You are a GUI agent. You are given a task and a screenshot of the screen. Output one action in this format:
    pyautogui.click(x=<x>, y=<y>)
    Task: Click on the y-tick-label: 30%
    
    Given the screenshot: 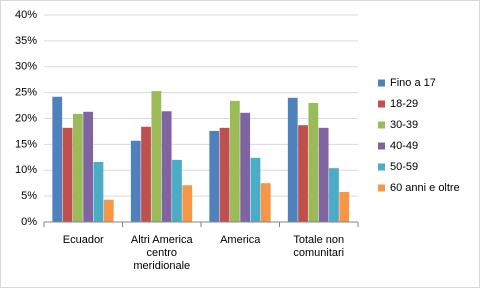 What is the action you would take?
    pyautogui.click(x=26, y=67)
    